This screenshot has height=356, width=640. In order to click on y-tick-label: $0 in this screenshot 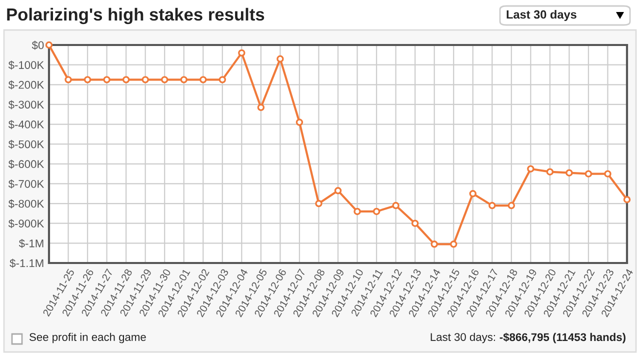, I will do `click(38, 45)`.